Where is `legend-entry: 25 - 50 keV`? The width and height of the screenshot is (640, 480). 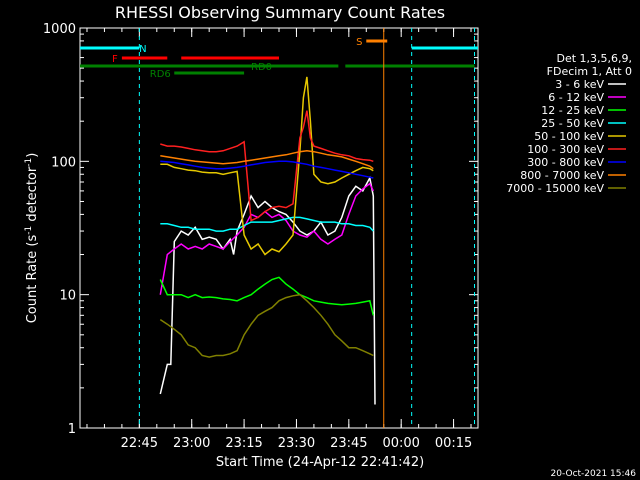 legend-entry: 25 - 50 keV is located at coordinates (572, 123).